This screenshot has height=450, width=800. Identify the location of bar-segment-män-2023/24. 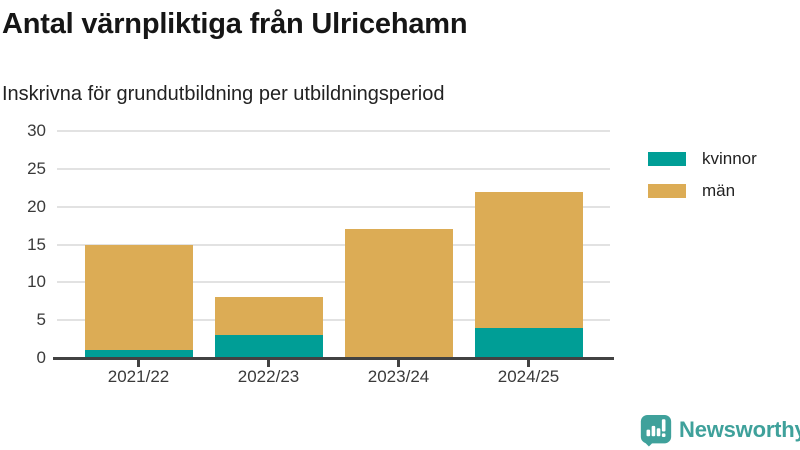
(398, 293).